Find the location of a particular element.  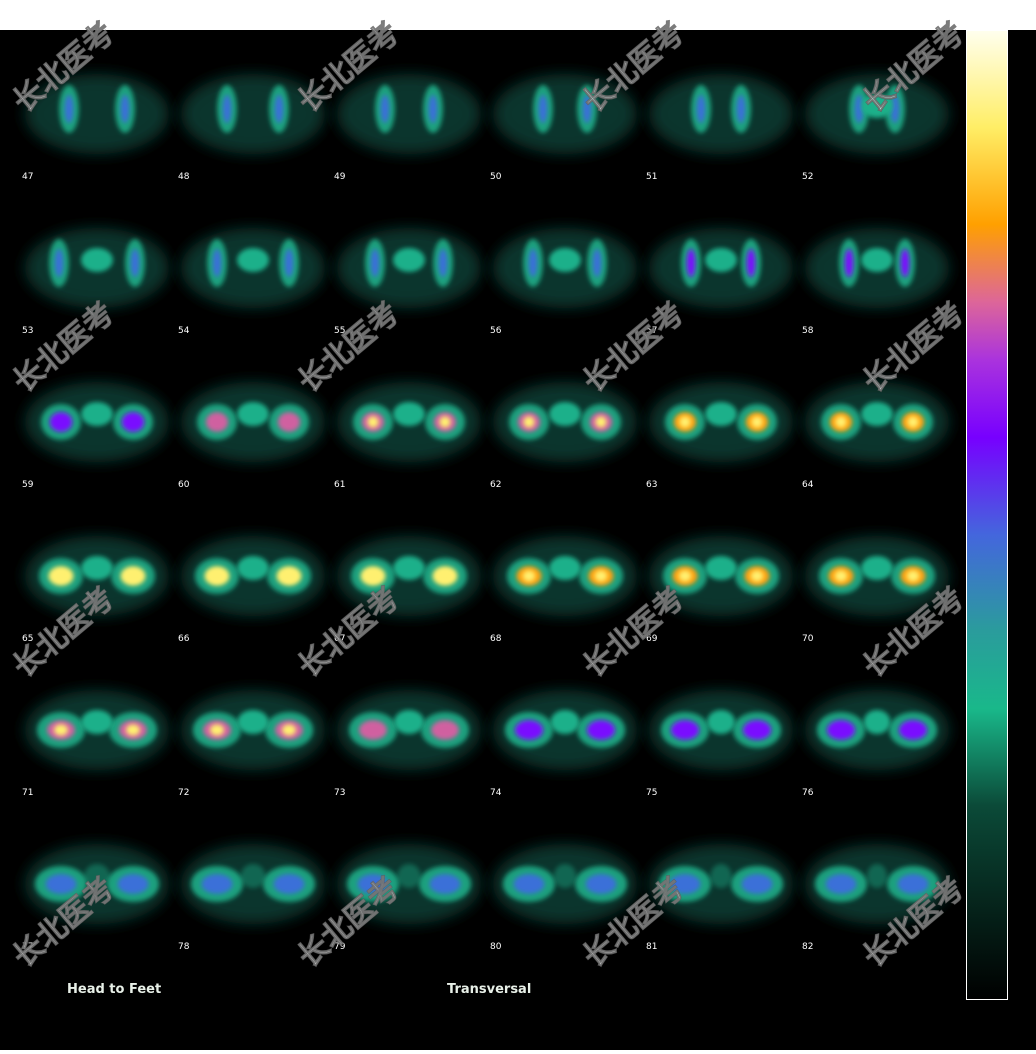

slice-number: 49 is located at coordinates (340, 177).